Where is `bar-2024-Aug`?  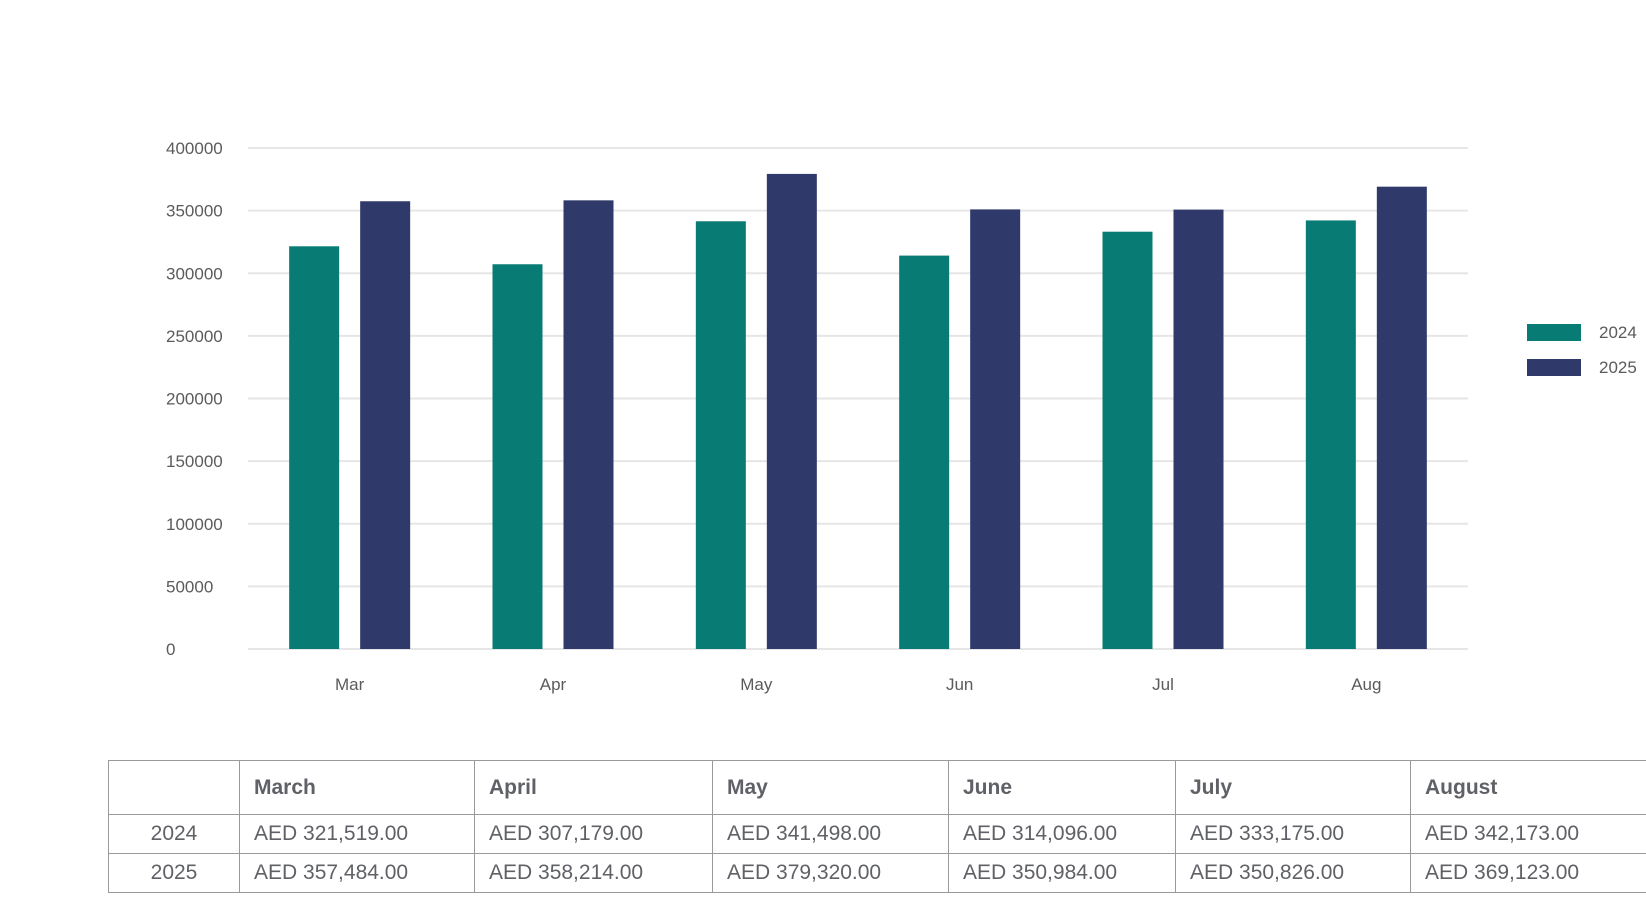 bar-2024-Aug is located at coordinates (1330, 434).